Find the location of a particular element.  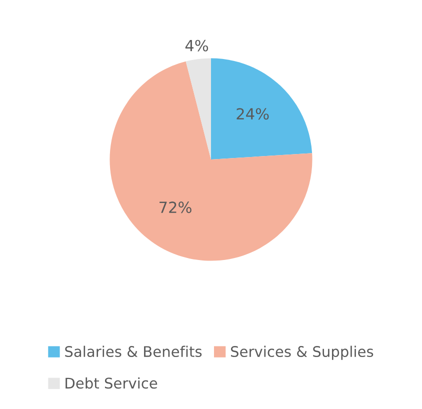

data-label: 24% is located at coordinates (252, 114).